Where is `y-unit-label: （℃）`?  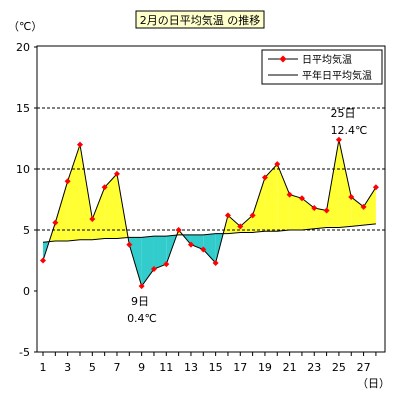 y-unit-label: （℃） is located at coordinates (25, 26).